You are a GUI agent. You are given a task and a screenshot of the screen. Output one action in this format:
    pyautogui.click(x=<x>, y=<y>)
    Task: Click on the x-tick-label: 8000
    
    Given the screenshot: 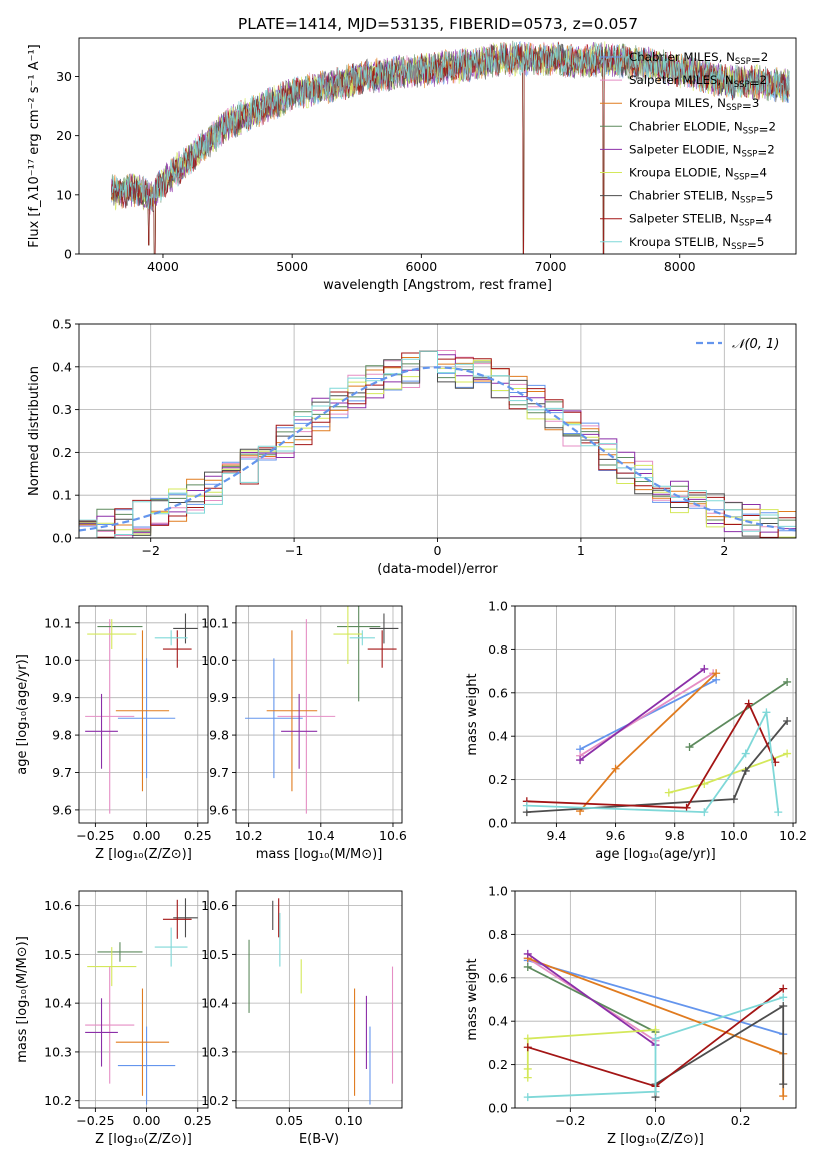 What is the action you would take?
    pyautogui.click(x=680, y=266)
    